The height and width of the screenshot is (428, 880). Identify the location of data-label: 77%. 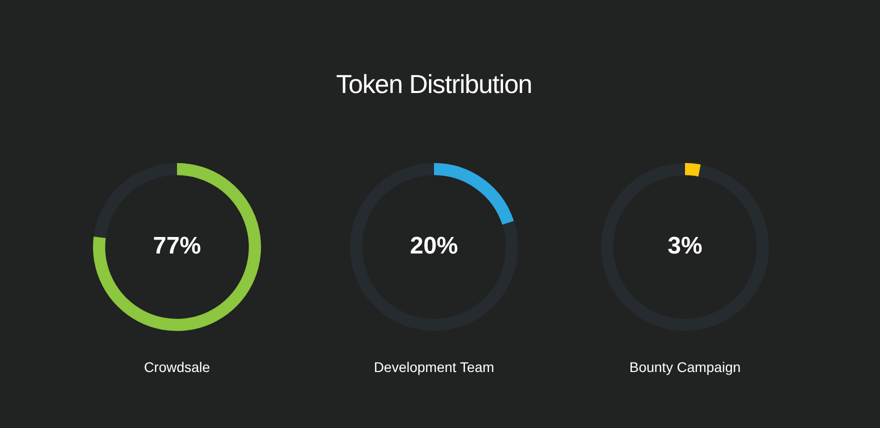
(177, 246).